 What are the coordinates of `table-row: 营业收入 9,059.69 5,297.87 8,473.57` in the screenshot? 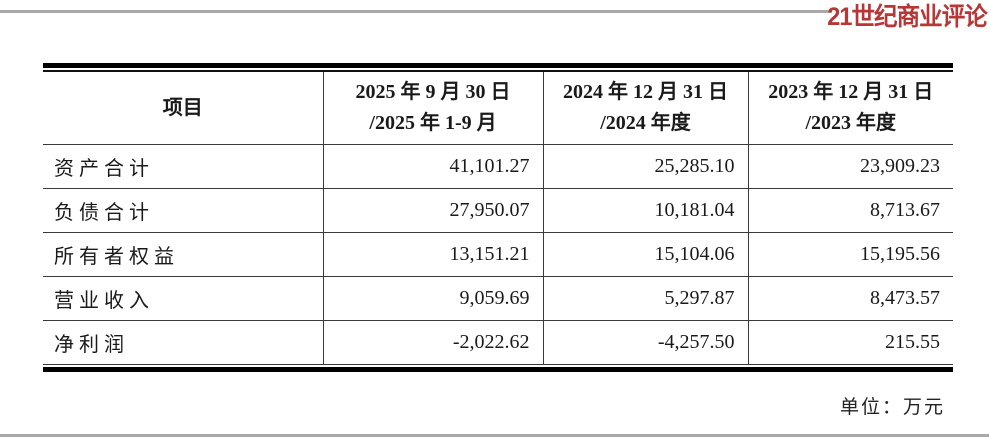 It's located at (498, 298).